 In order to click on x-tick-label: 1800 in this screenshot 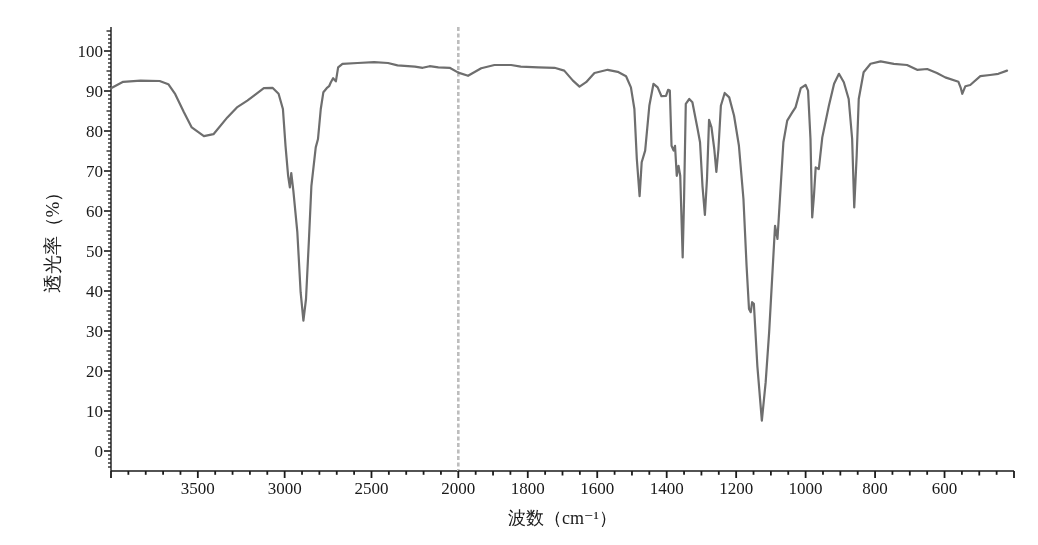, I will do `click(527, 488)`.